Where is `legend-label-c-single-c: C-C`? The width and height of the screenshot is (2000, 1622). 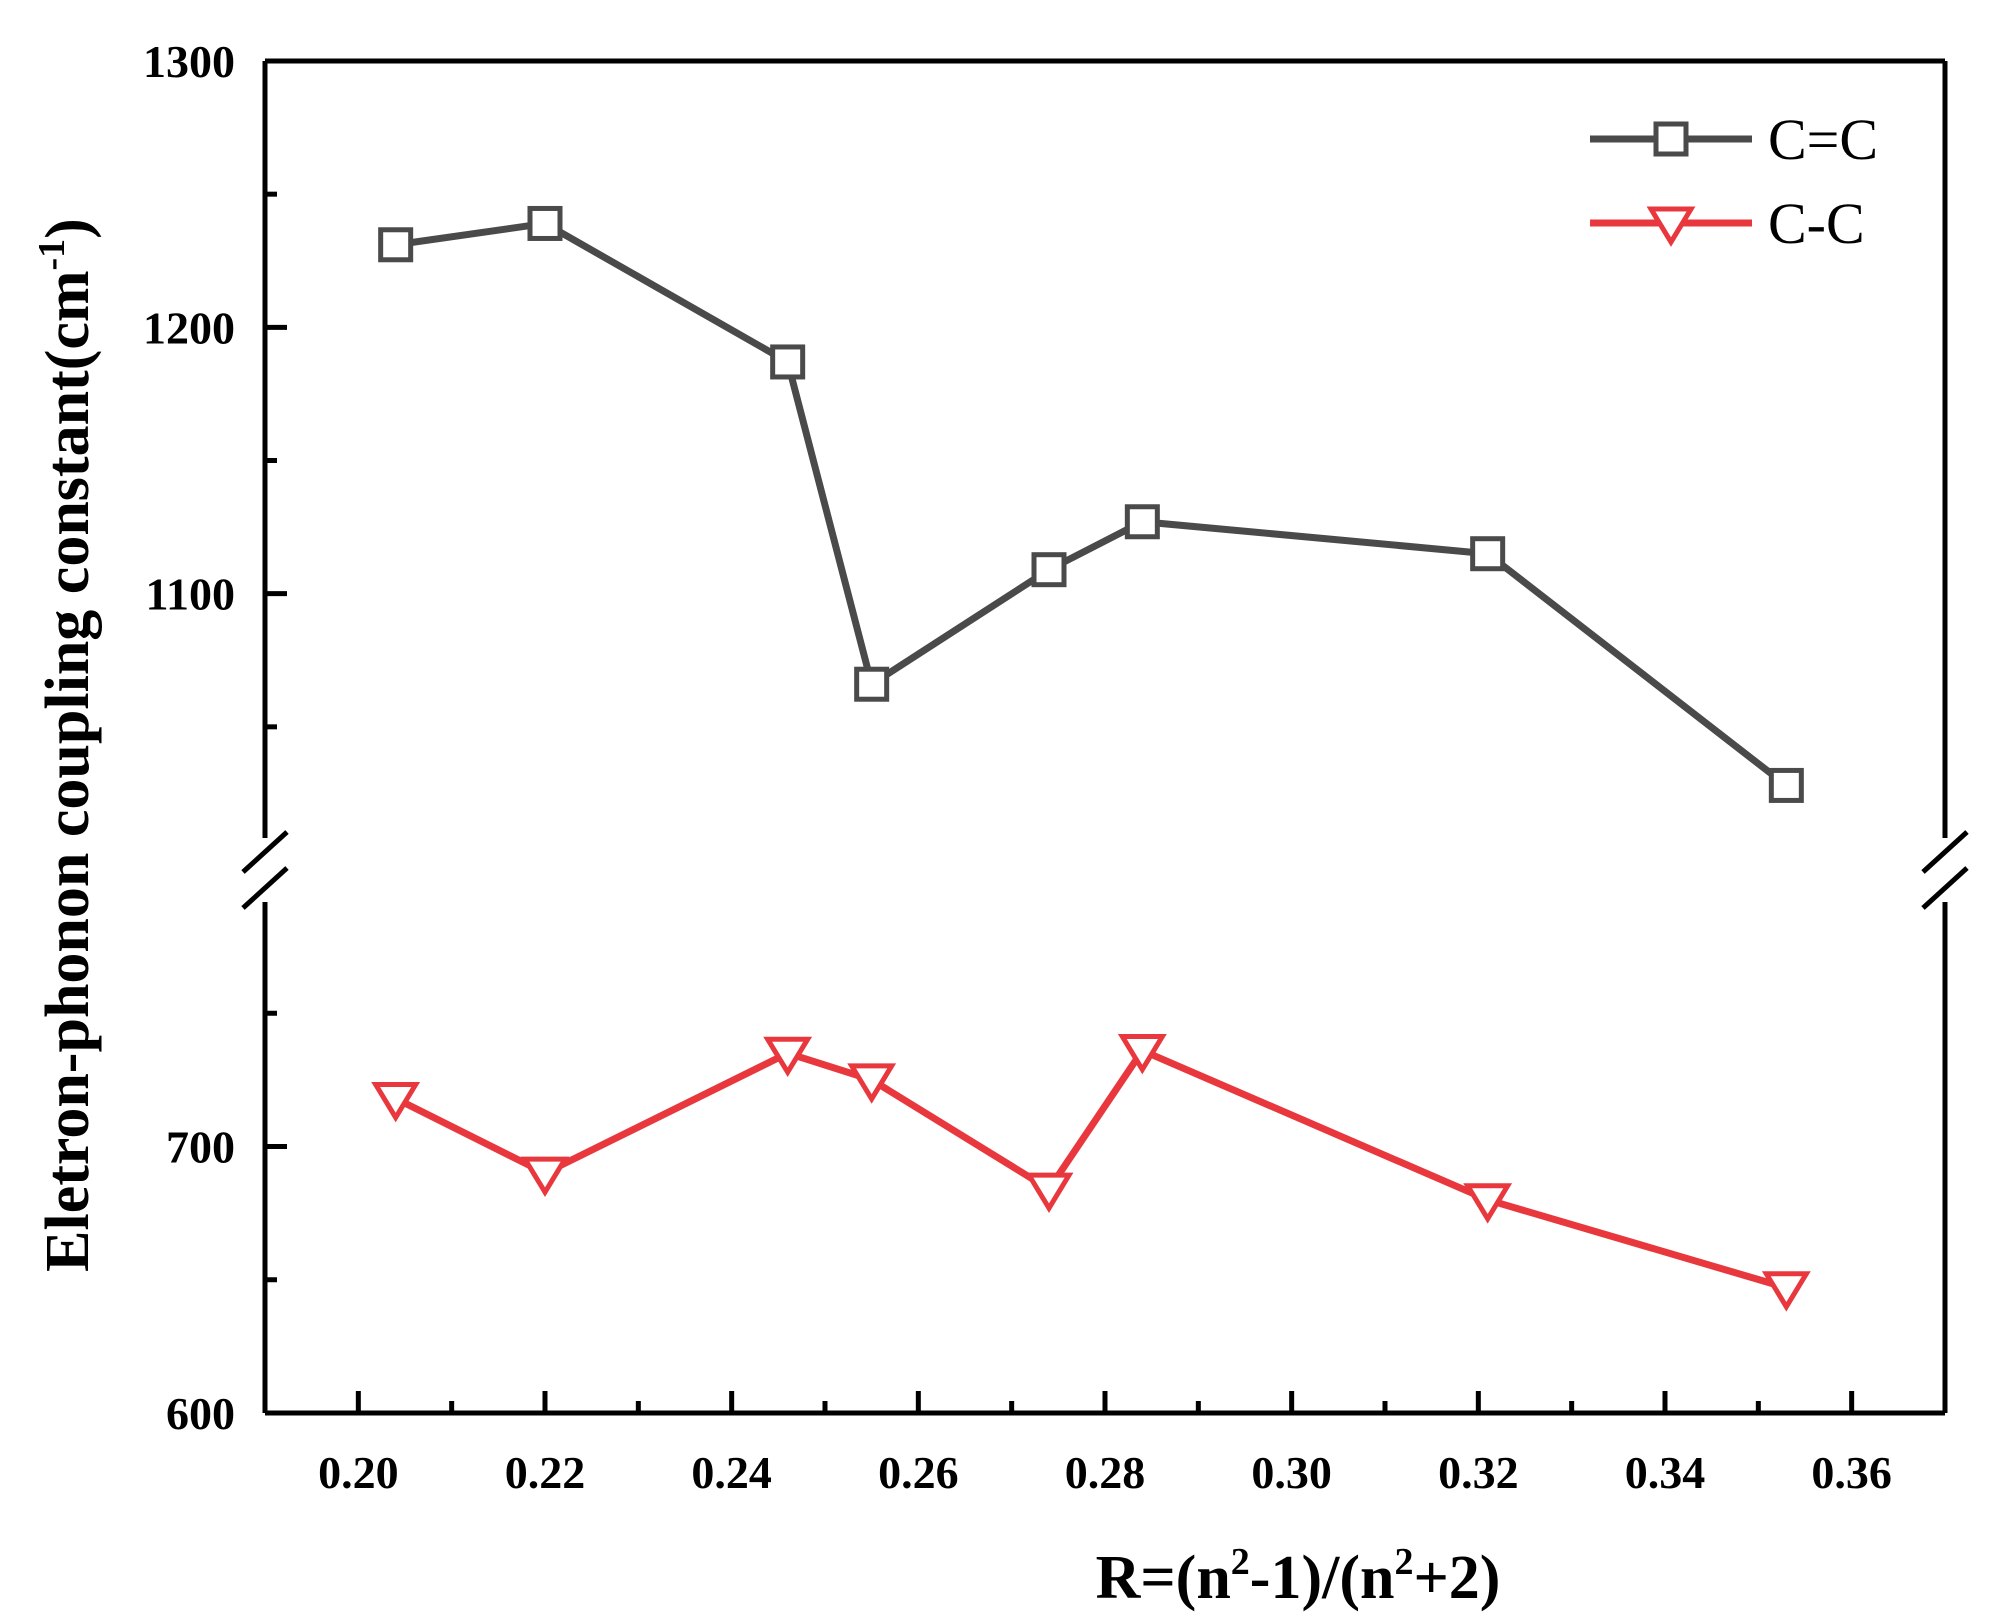 legend-label-c-single-c: C-C is located at coordinates (1816, 223).